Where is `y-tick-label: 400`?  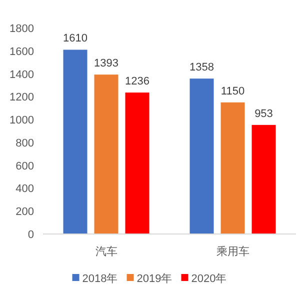
y-tick-label: 400 is located at coordinates (25, 189).